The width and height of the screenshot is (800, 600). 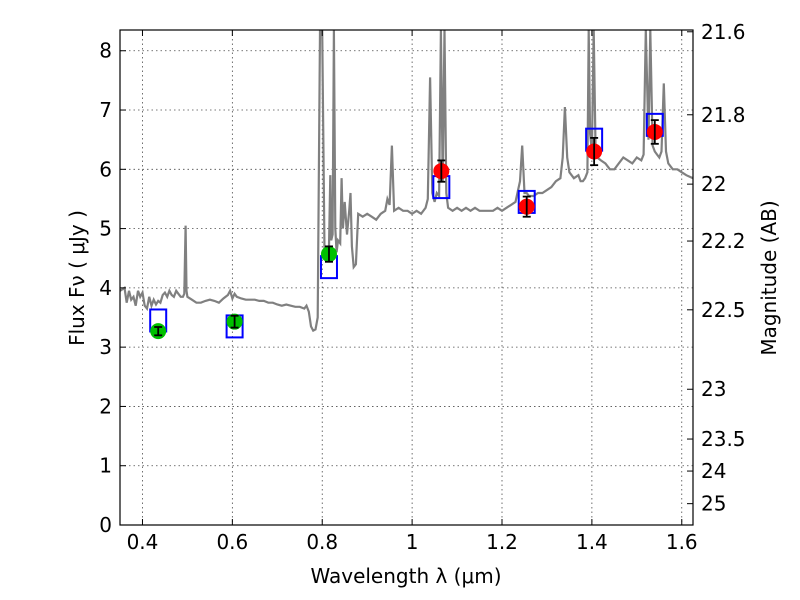 What do you see at coordinates (105, 110) in the screenshot?
I see `y-tick-label: 7` at bounding box center [105, 110].